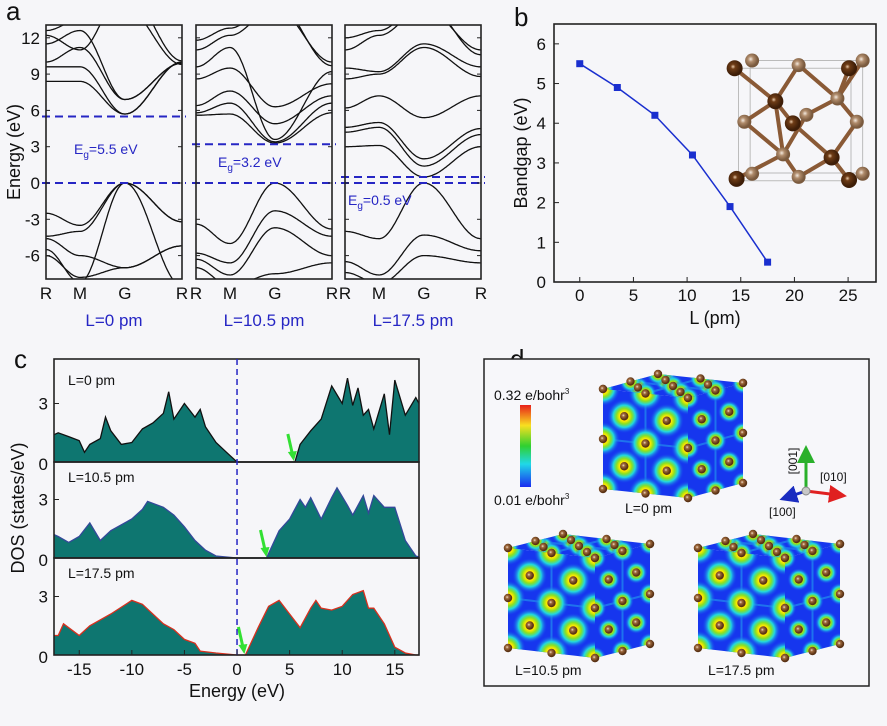 The height and width of the screenshot is (726, 887). Describe the element at coordinates (541, 203) in the screenshot. I see `ytick-label: 2` at that location.